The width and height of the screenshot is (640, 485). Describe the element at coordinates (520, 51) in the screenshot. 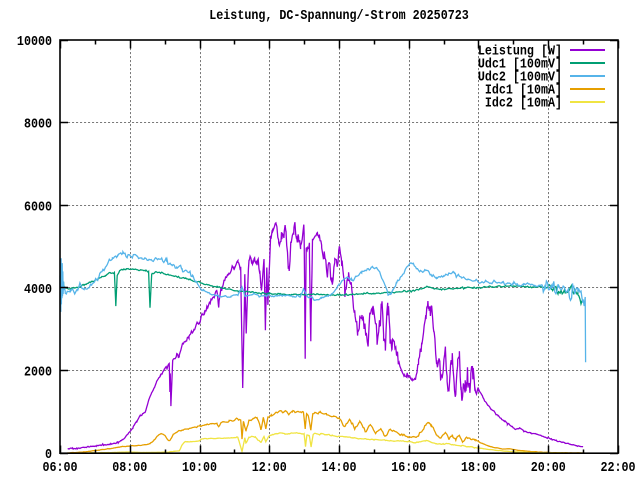

I see `svg-text: Leistung [W]` at that location.